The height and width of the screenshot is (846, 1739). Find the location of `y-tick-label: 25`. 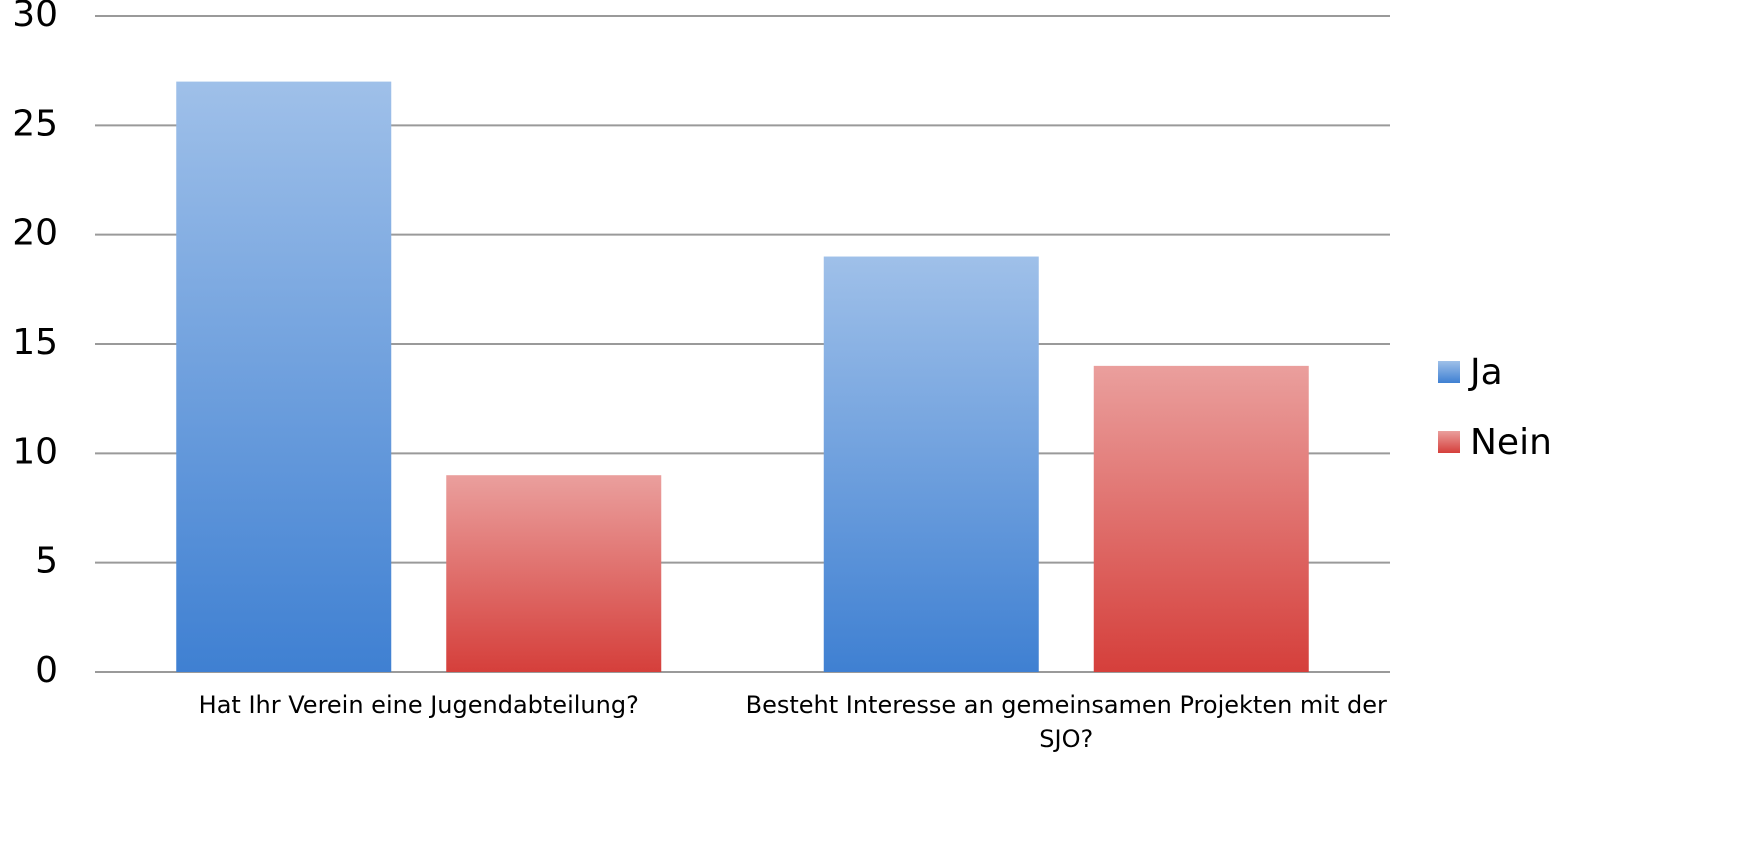

y-tick-label: 25 is located at coordinates (35, 123).